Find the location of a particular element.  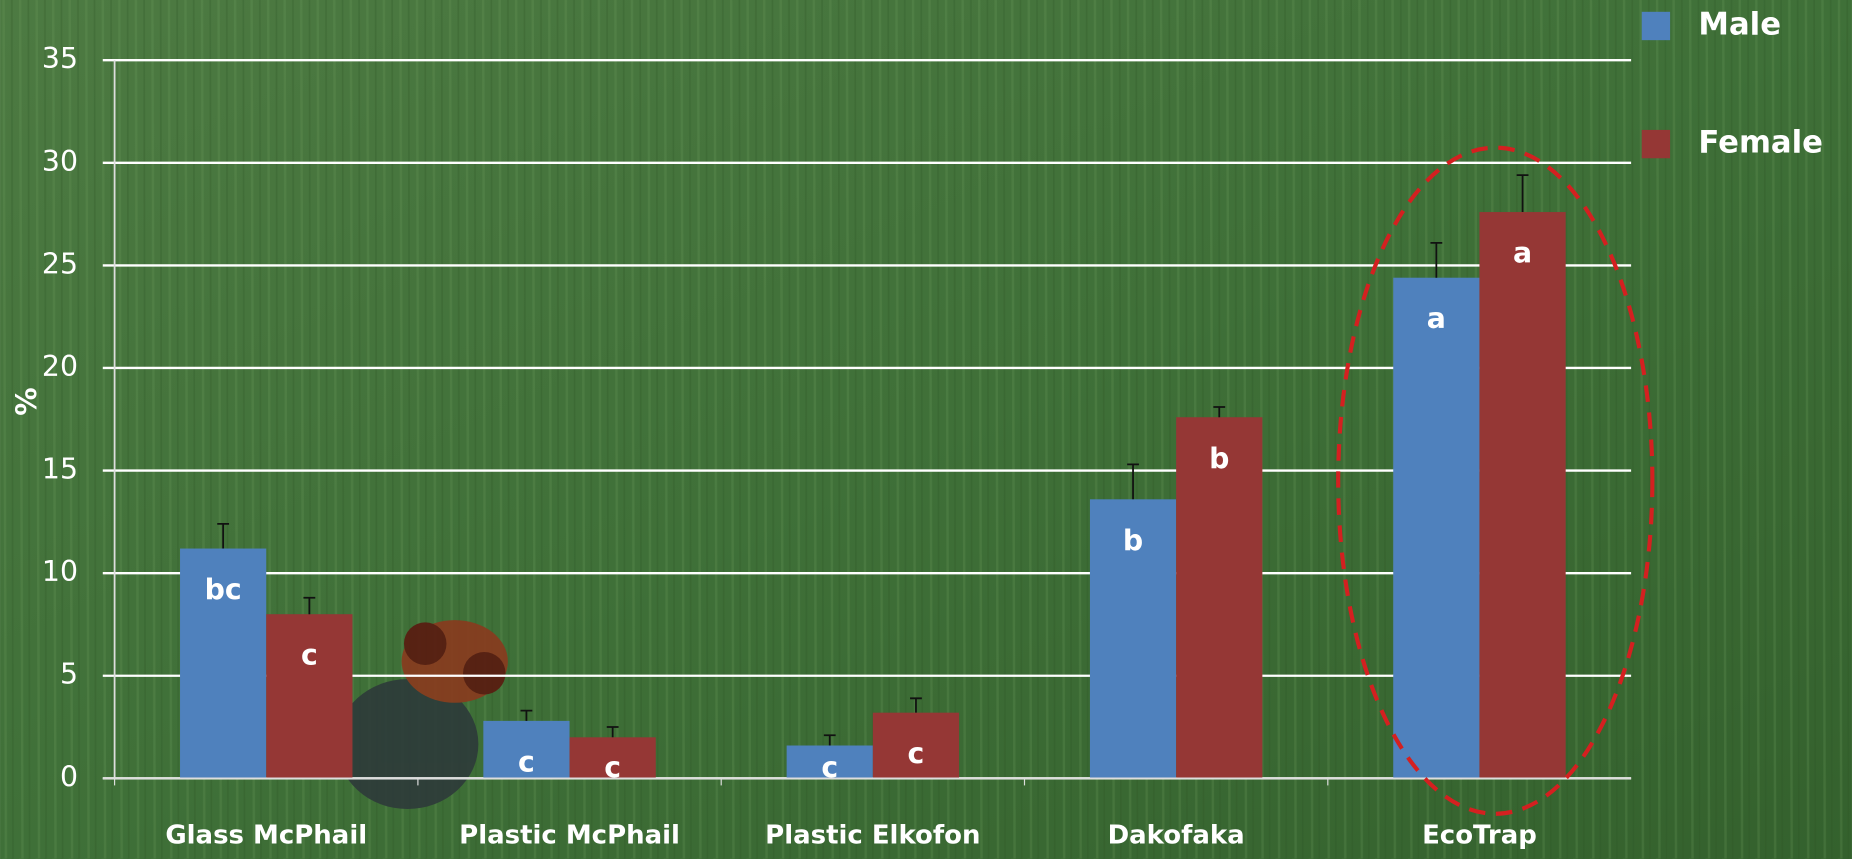

x-tick-label: Glass McPhail is located at coordinates (266, 836).